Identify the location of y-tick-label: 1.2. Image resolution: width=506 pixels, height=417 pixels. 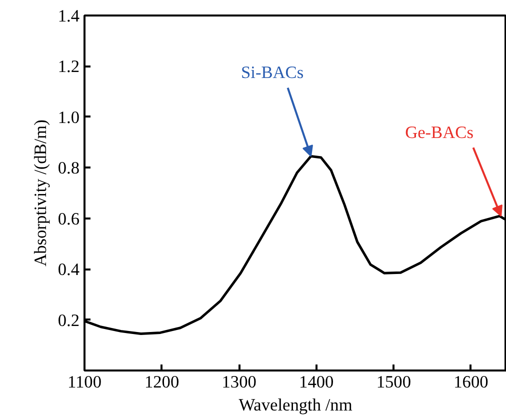
(69, 66).